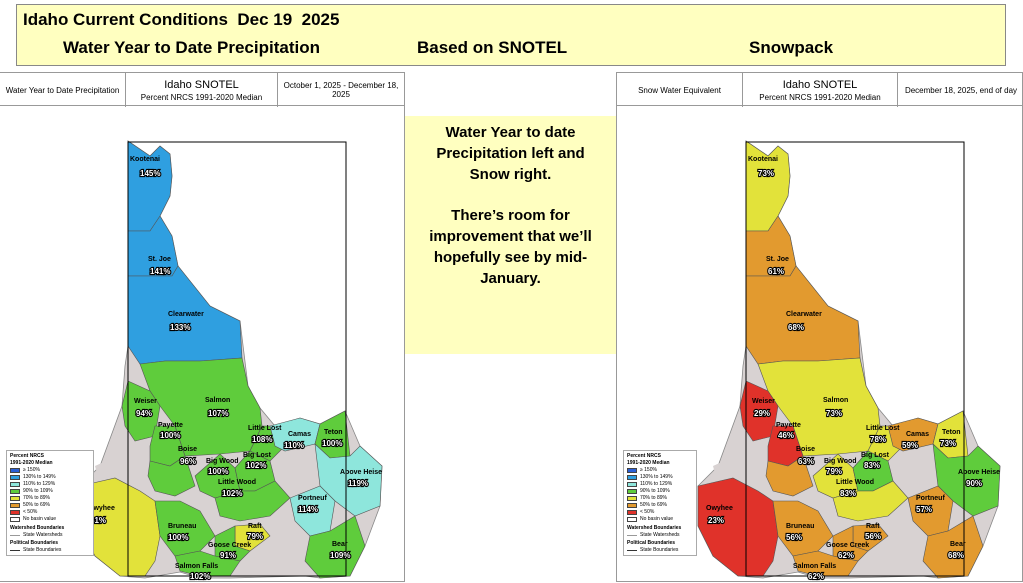 The image size is (1023, 583). Describe the element at coordinates (656, 477) in the screenshot. I see `swe-legend-label: 130% to 149%` at that location.